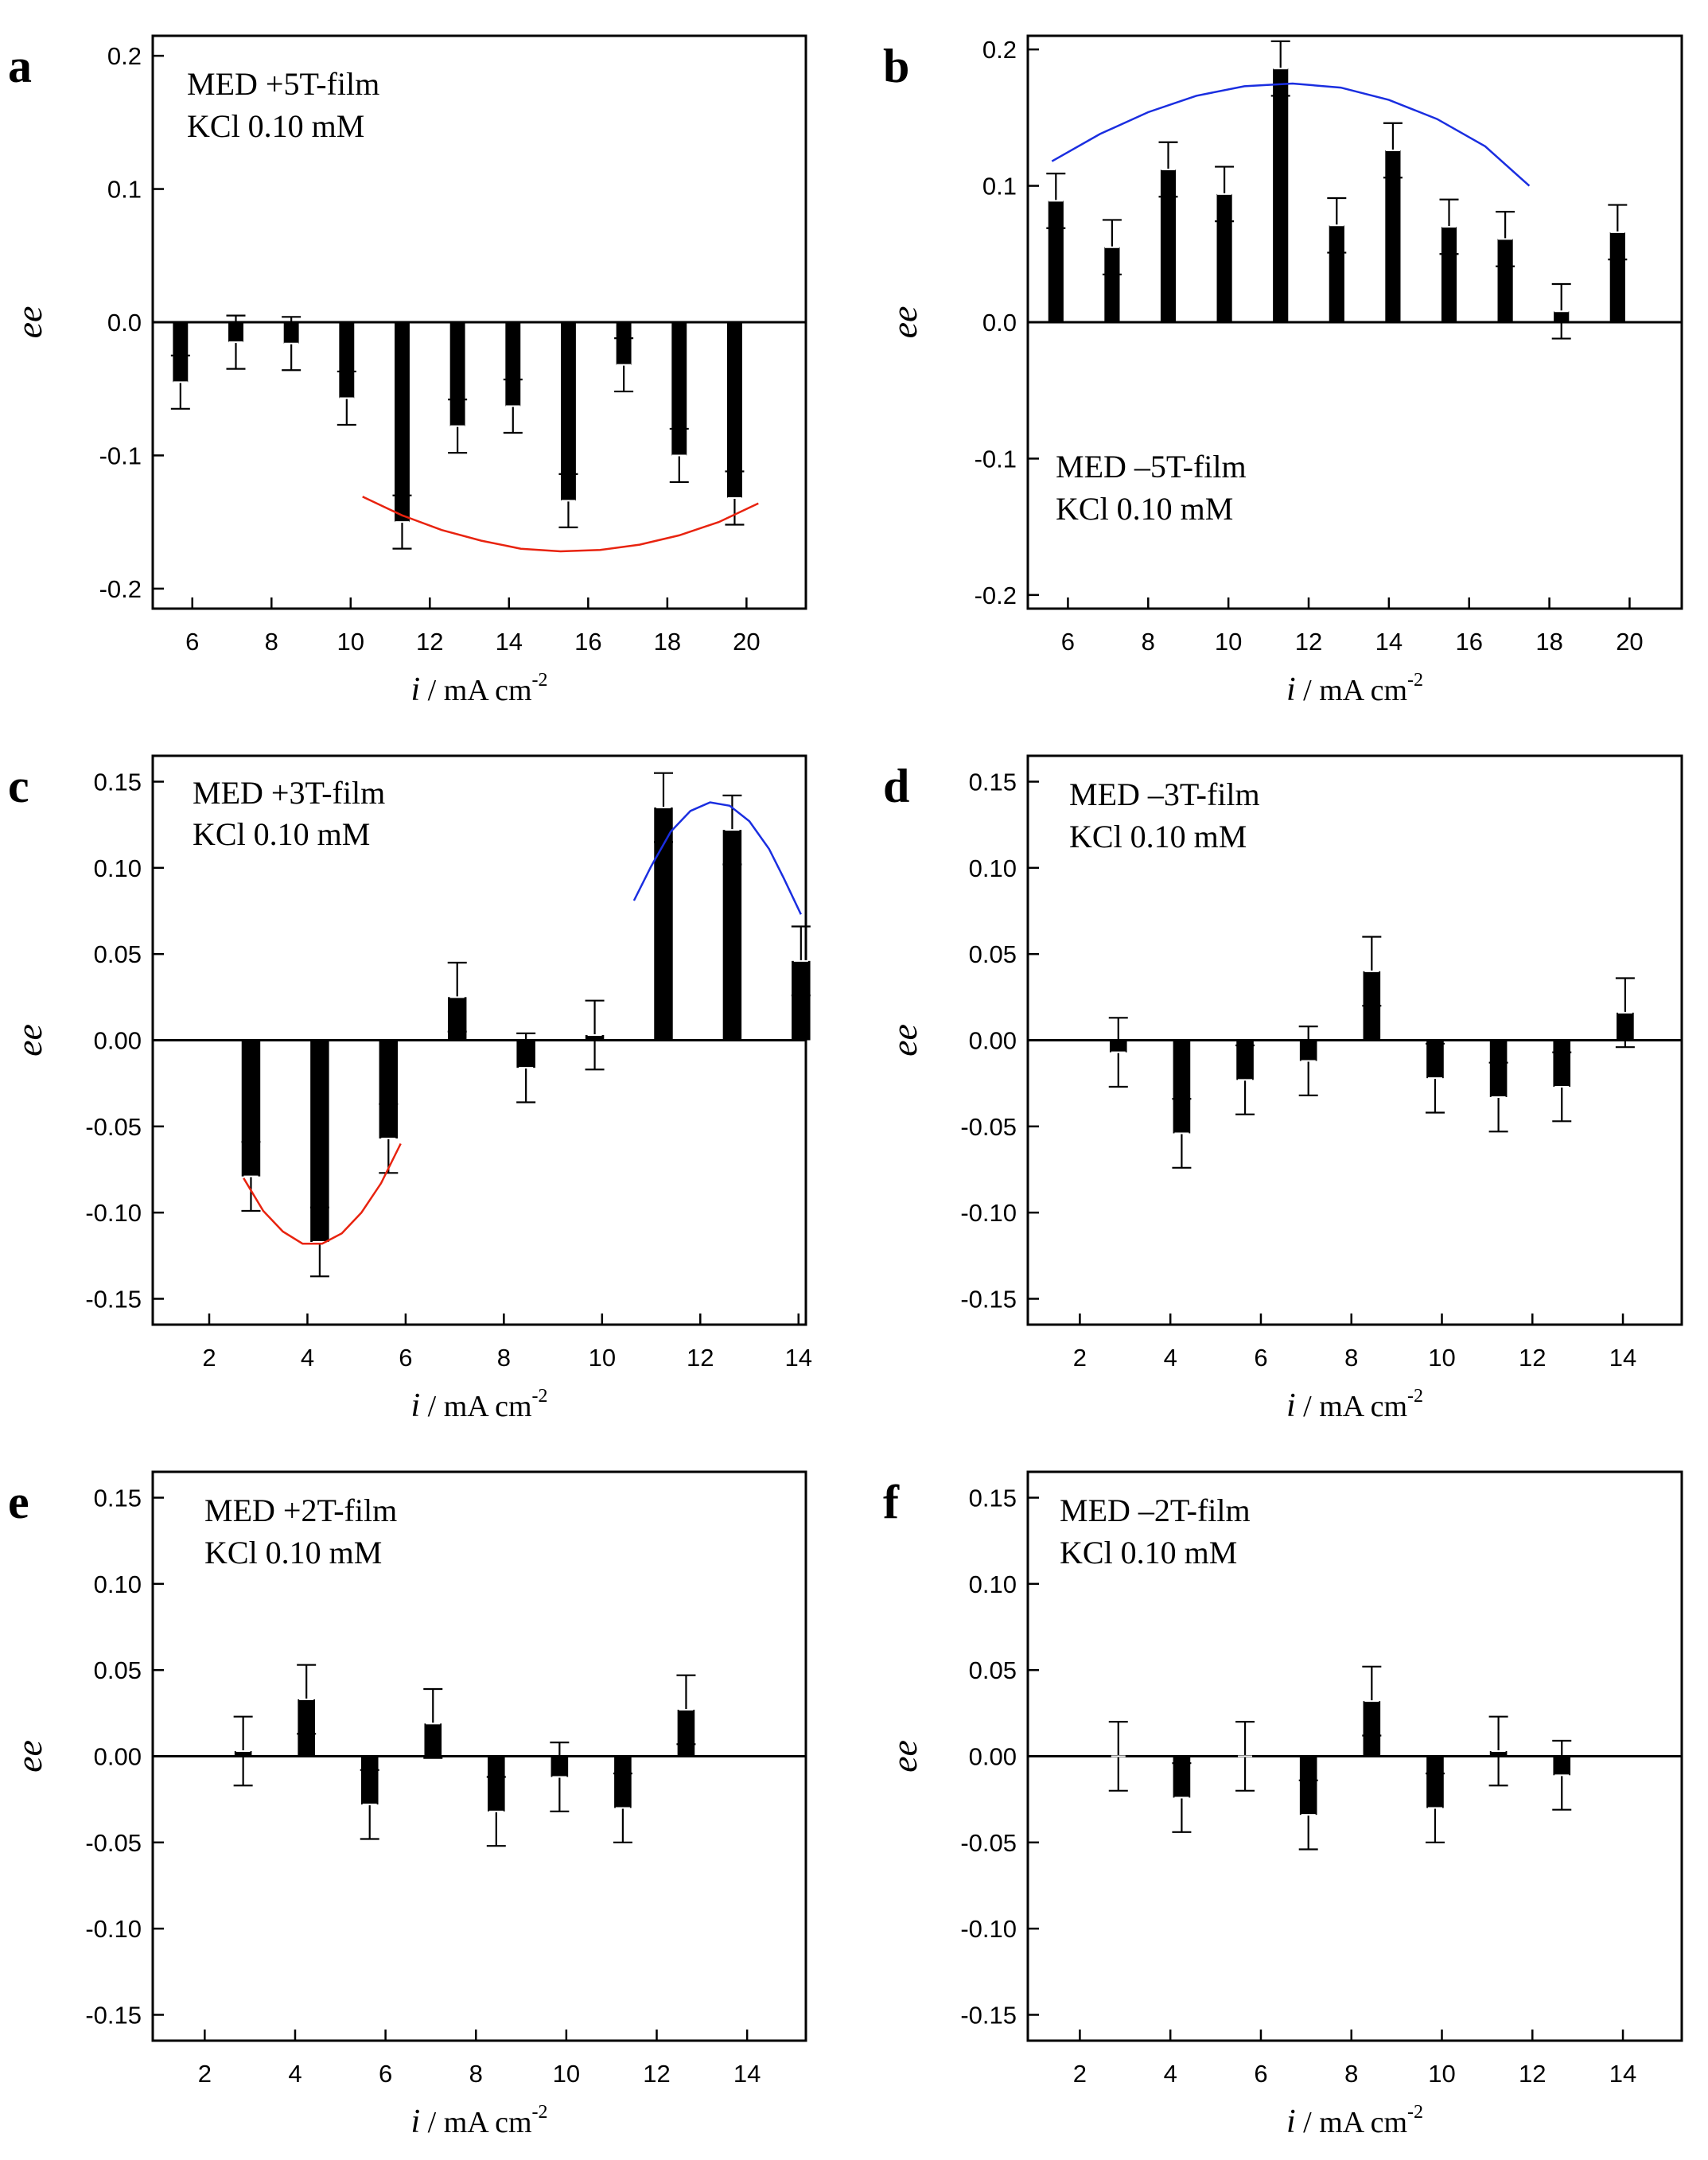 The width and height of the screenshot is (1708, 2160). Describe the element at coordinates (1164, 794) in the screenshot. I see `chart-title: MED –3T-film` at that location.